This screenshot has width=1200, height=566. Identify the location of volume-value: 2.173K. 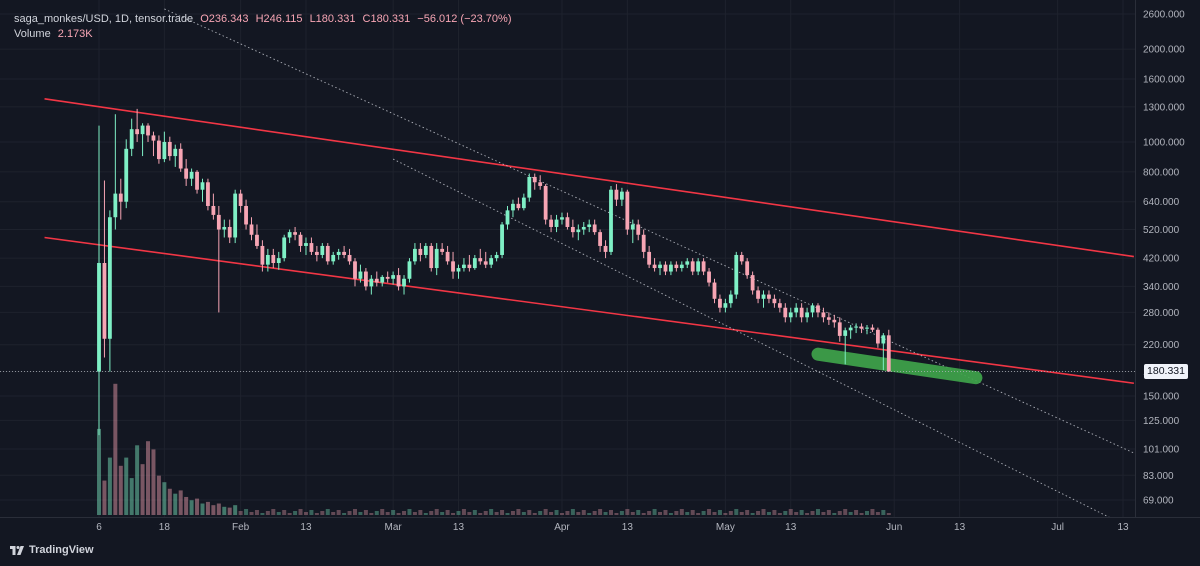
(75, 34).